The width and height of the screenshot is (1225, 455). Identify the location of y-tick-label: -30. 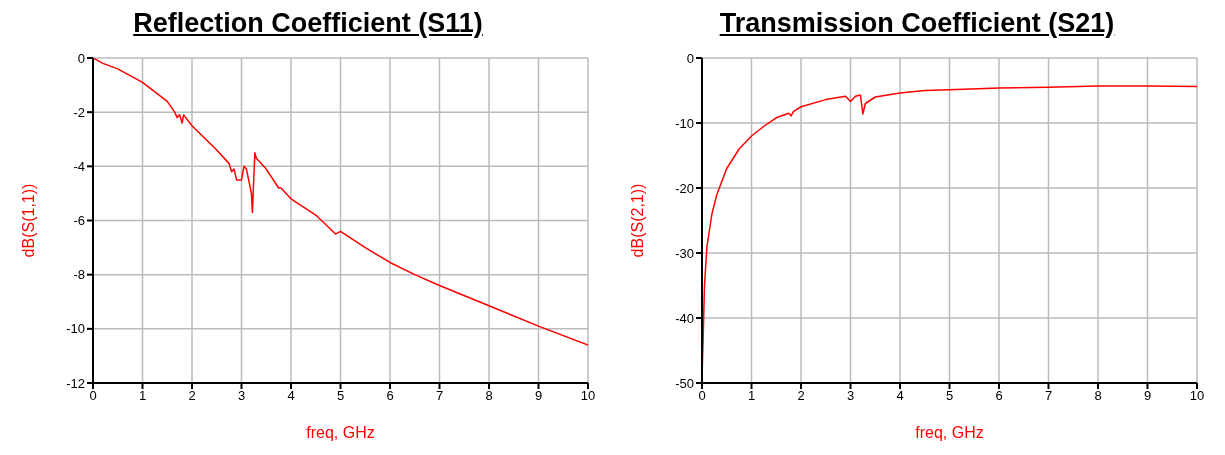
(684, 253).